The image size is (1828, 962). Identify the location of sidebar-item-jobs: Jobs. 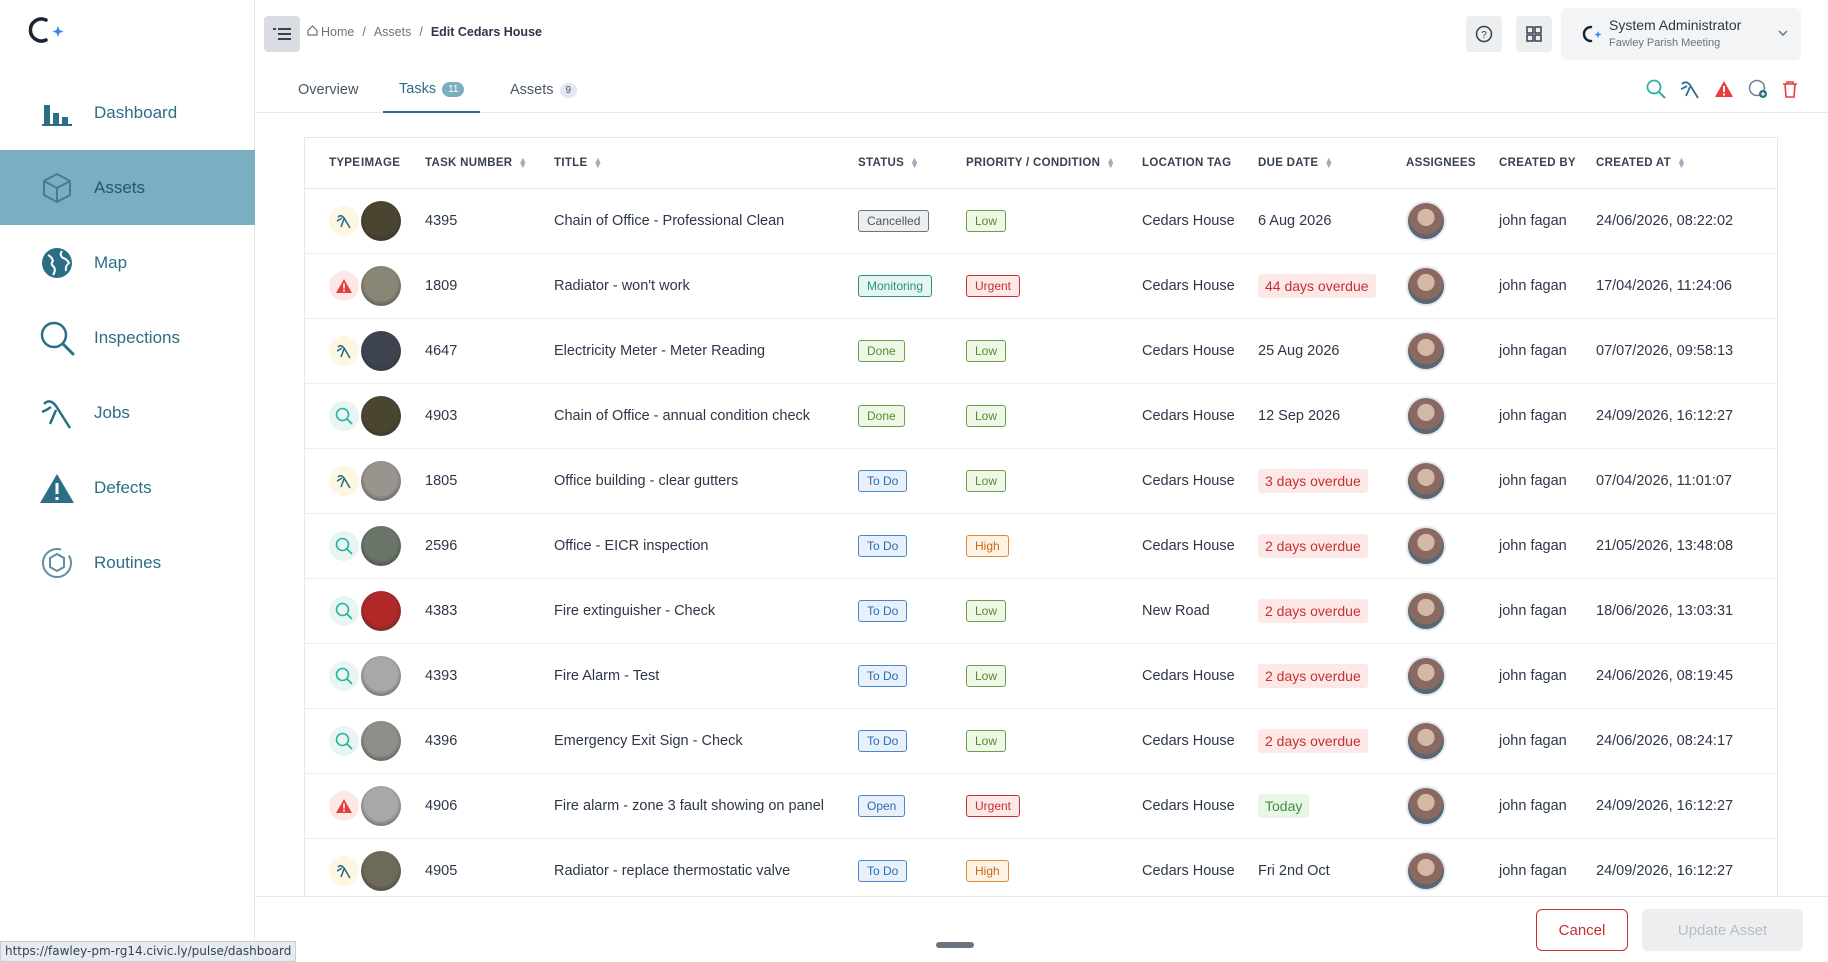
(127, 412).